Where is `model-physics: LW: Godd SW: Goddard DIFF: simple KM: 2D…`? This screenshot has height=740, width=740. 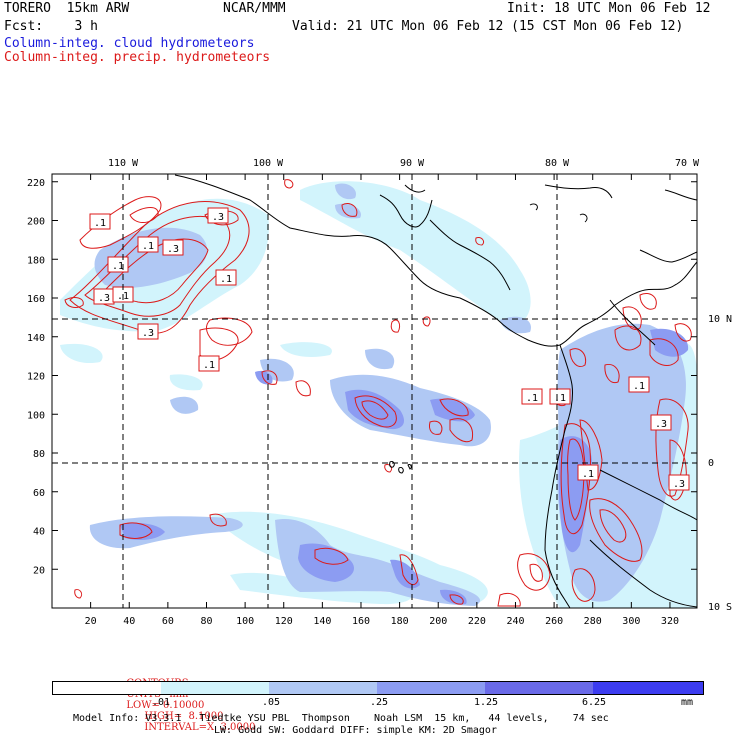
model-physics: LW: Godd SW: Goddard DIFF: simple KM: 2D… is located at coordinates (355, 730).